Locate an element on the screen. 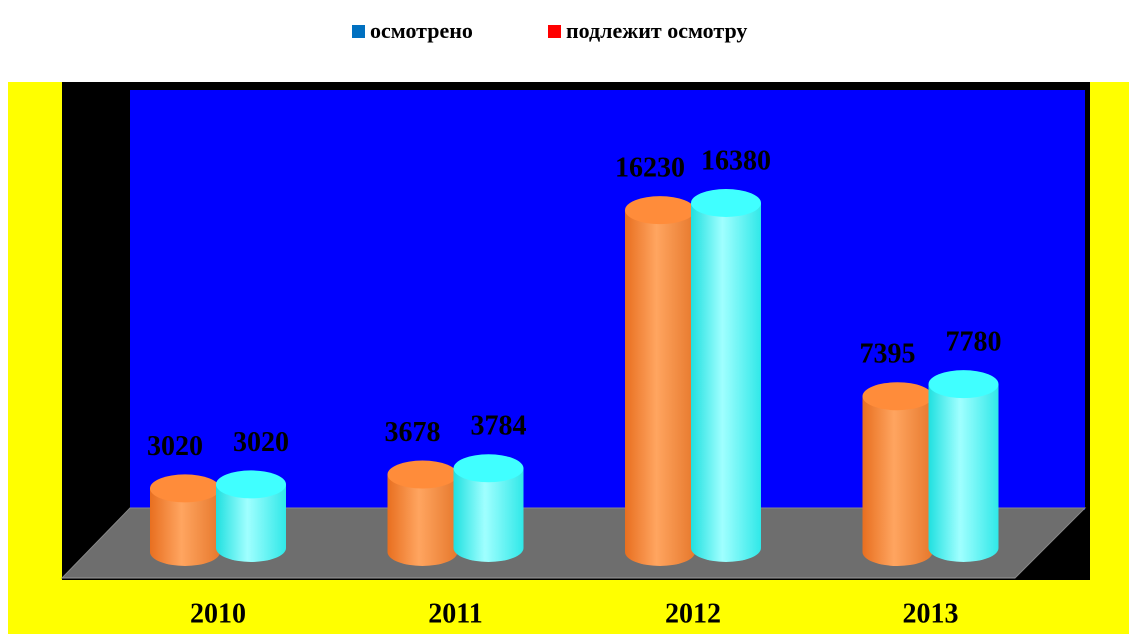  data-label: 16230 is located at coordinates (650, 168).